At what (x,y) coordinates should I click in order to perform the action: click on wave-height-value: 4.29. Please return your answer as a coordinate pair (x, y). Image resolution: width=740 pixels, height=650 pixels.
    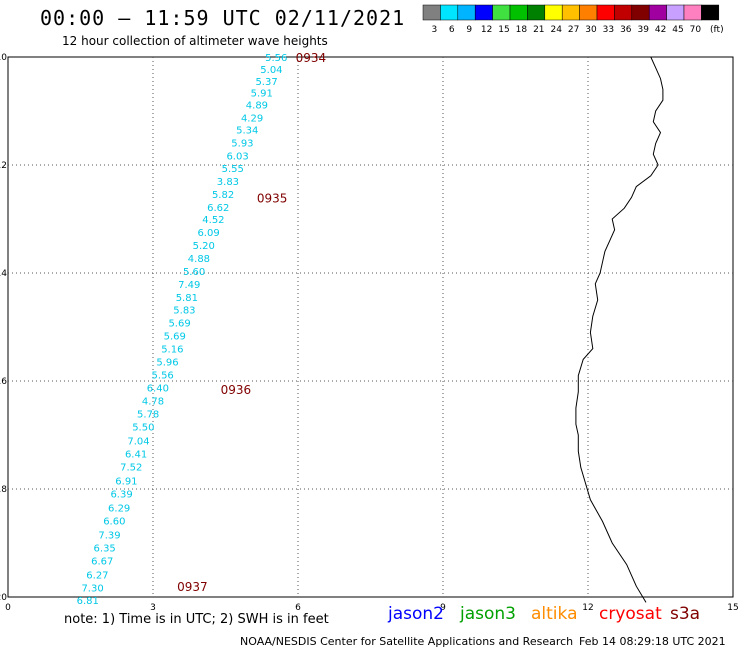
    Looking at the image, I should click on (252, 118).